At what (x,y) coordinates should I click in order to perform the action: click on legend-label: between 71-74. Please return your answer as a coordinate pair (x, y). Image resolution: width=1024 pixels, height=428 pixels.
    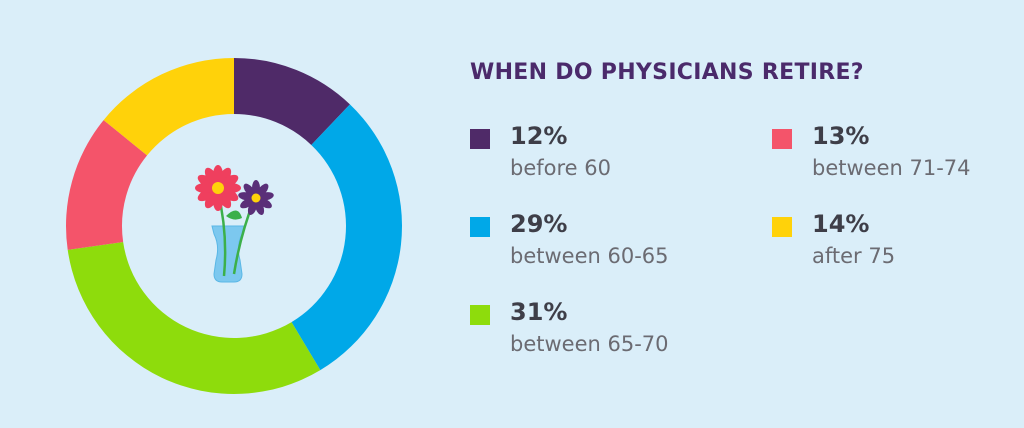
    Looking at the image, I should click on (891, 168).